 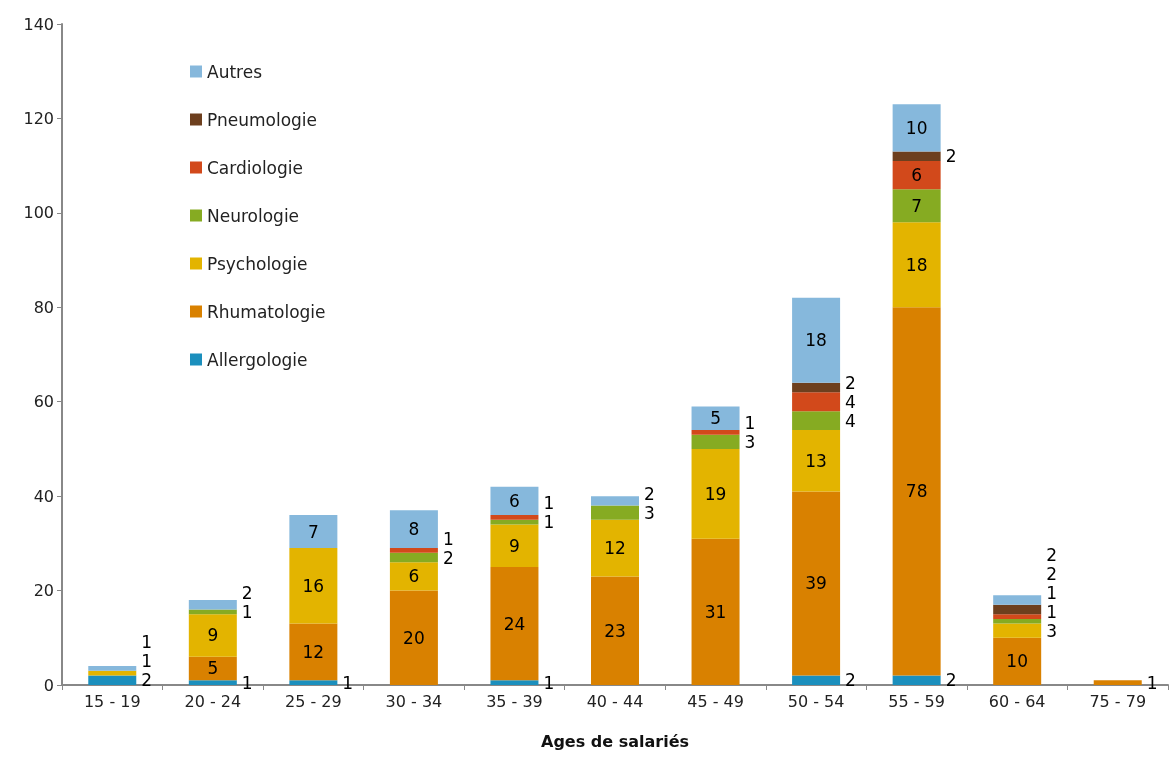 What do you see at coordinates (514, 701) in the screenshot?
I see `x-tick-label: 35 - 39` at bounding box center [514, 701].